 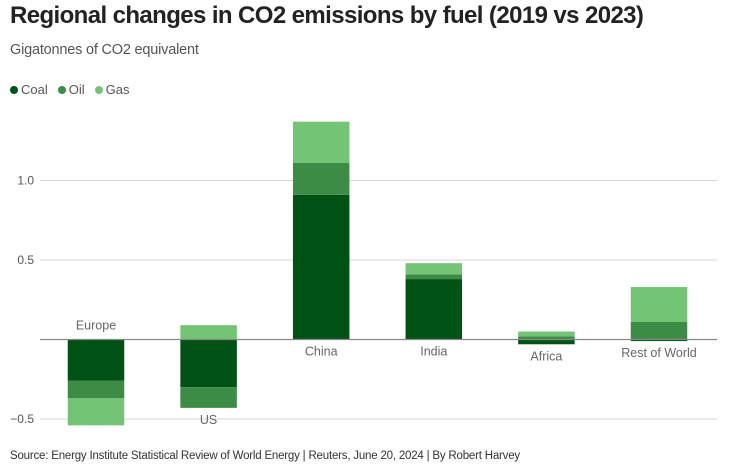 What do you see at coordinates (659, 353) in the screenshot?
I see `x-category-label: Rest of World` at bounding box center [659, 353].